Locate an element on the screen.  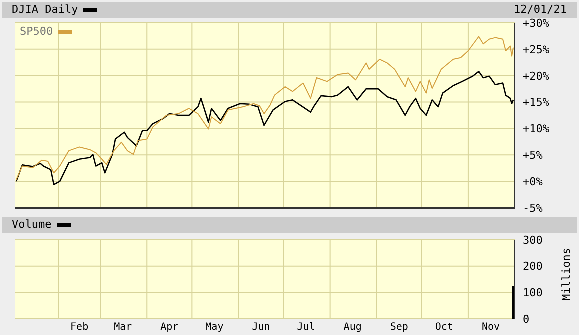
legend-label: DJIA Daily is located at coordinates (46, 10).